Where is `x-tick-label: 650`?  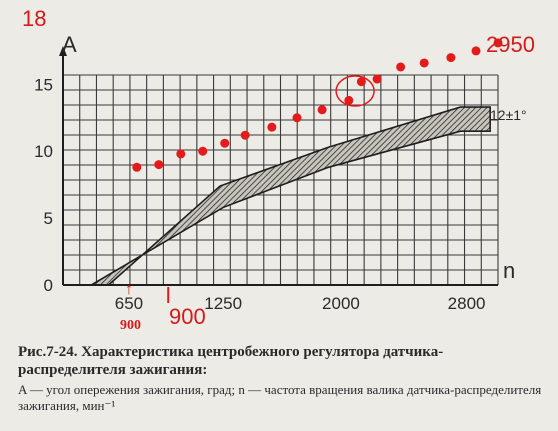
x-tick-label: 650 is located at coordinates (129, 303).